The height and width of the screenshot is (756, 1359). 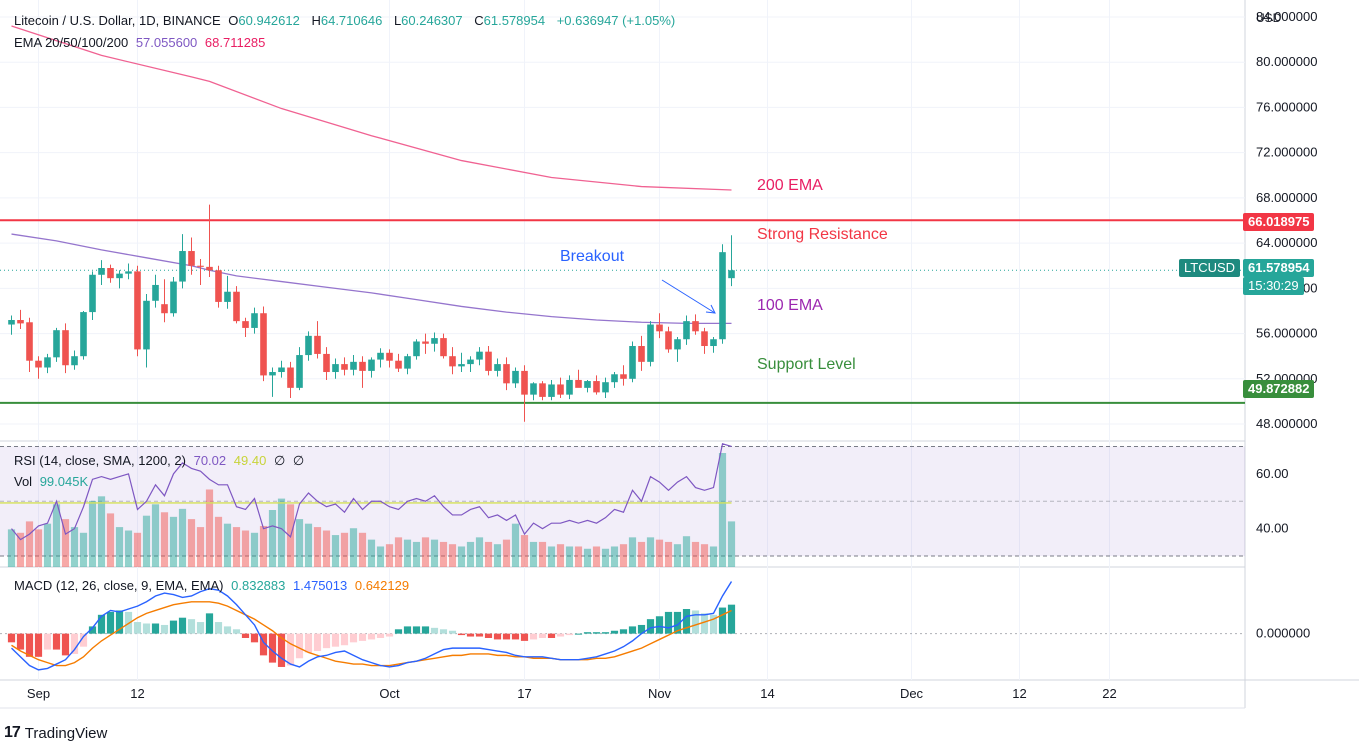 What do you see at coordinates (141, 42) in the screenshot?
I see `ema-legend: EMA 20/50/100/200 57.055600 68.711285` at bounding box center [141, 42].